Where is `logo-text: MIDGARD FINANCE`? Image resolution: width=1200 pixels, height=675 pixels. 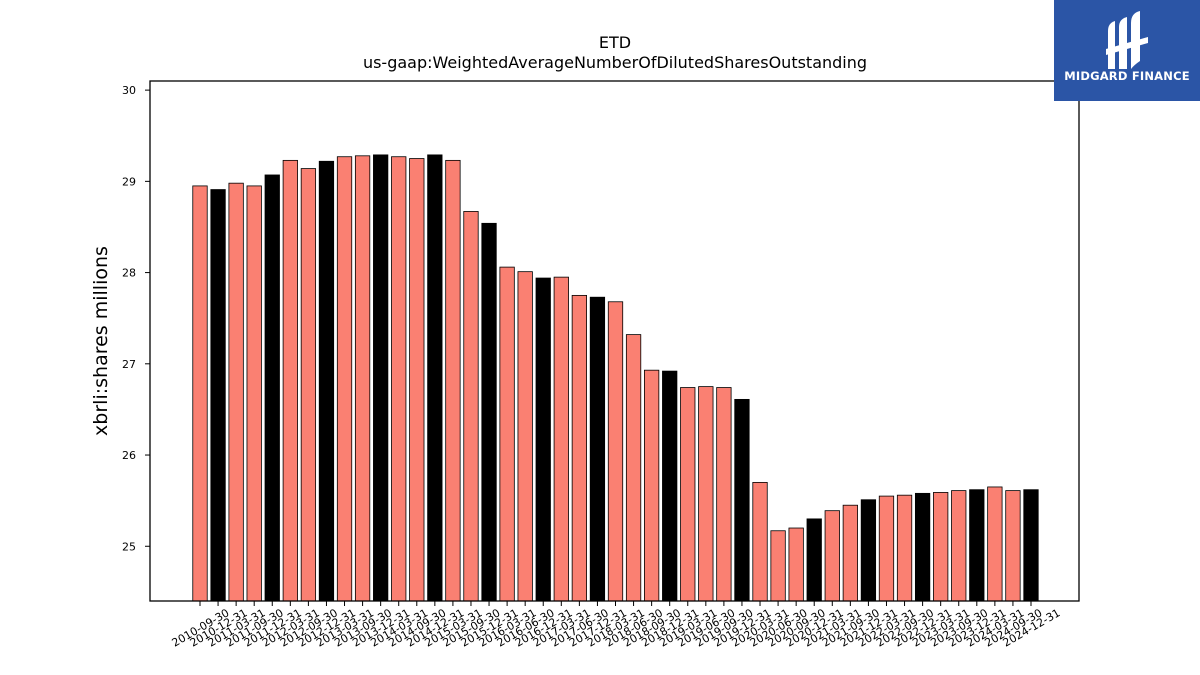
logo-text: MIDGARD FINANCE is located at coordinates (1127, 76).